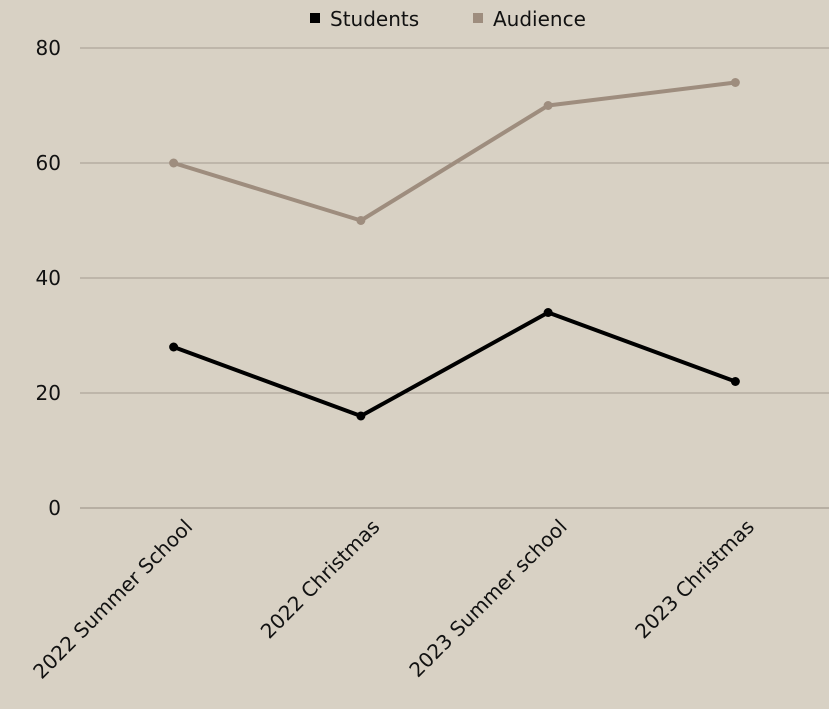  I want to click on x-tick-label: 2023 Summer school, so click(487, 598).